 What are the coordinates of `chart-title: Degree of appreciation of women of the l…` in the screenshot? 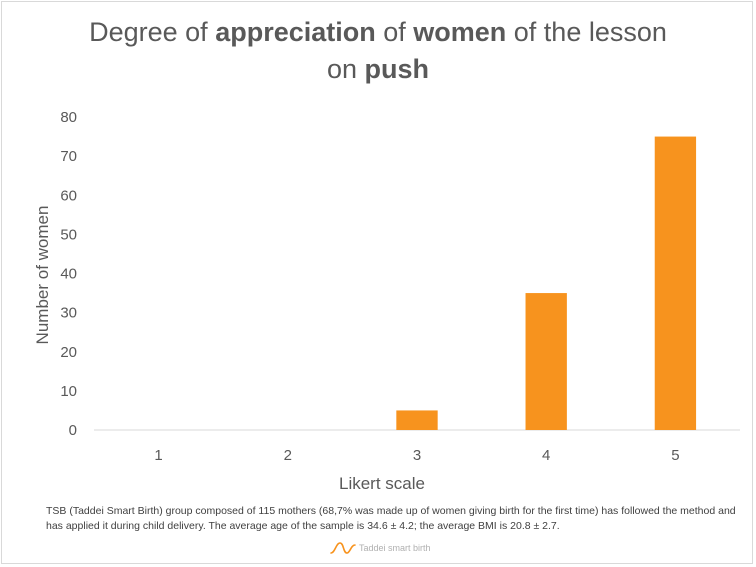 It's located at (378, 51).